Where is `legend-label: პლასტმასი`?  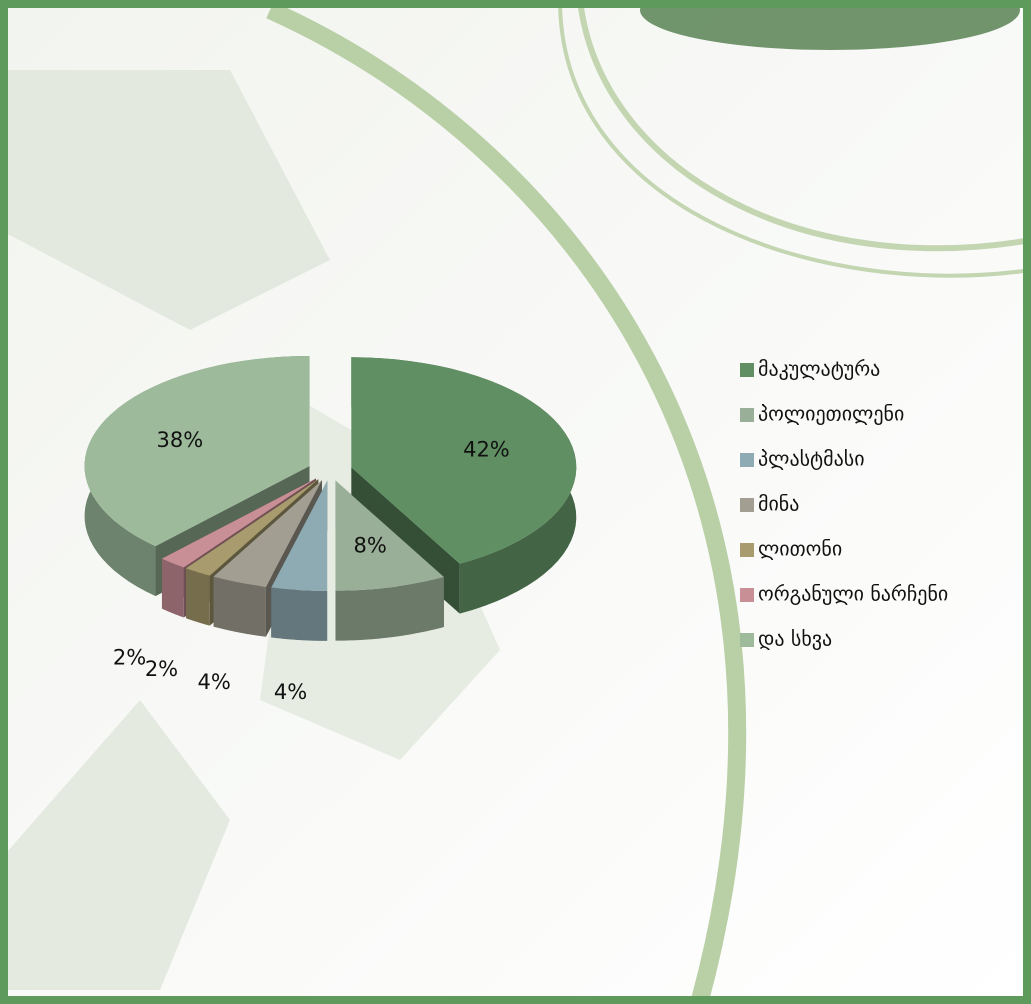 legend-label: პლასტმასი is located at coordinates (811, 459).